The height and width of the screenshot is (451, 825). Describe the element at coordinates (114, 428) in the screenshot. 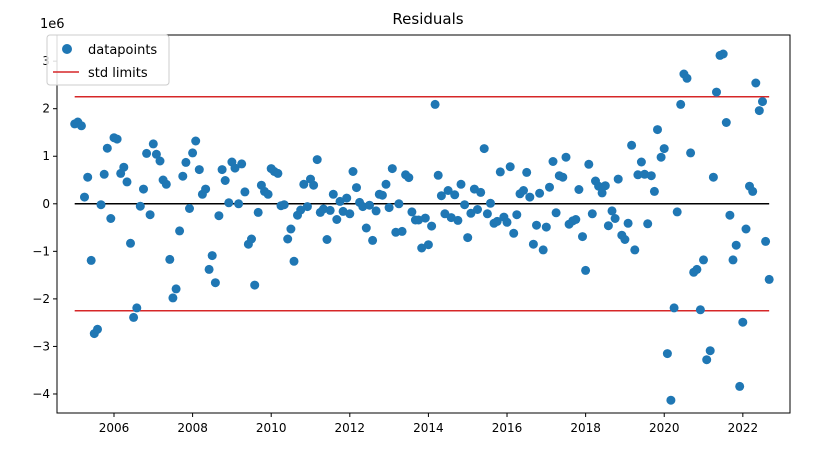

I see `x-tick-label: 2006` at that location.